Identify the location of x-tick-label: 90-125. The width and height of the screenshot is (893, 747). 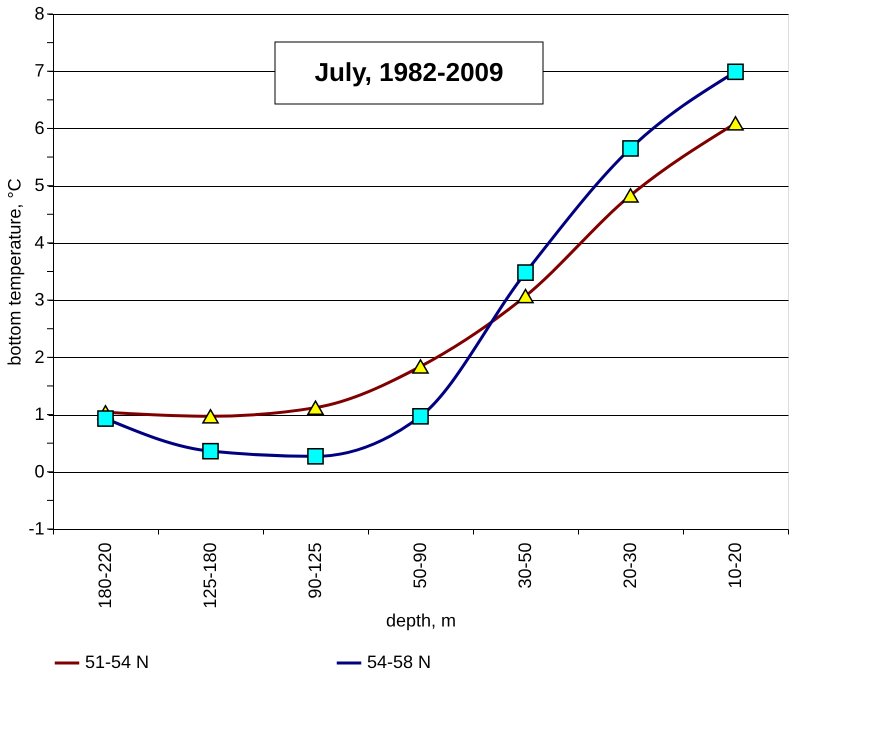
(315, 570).